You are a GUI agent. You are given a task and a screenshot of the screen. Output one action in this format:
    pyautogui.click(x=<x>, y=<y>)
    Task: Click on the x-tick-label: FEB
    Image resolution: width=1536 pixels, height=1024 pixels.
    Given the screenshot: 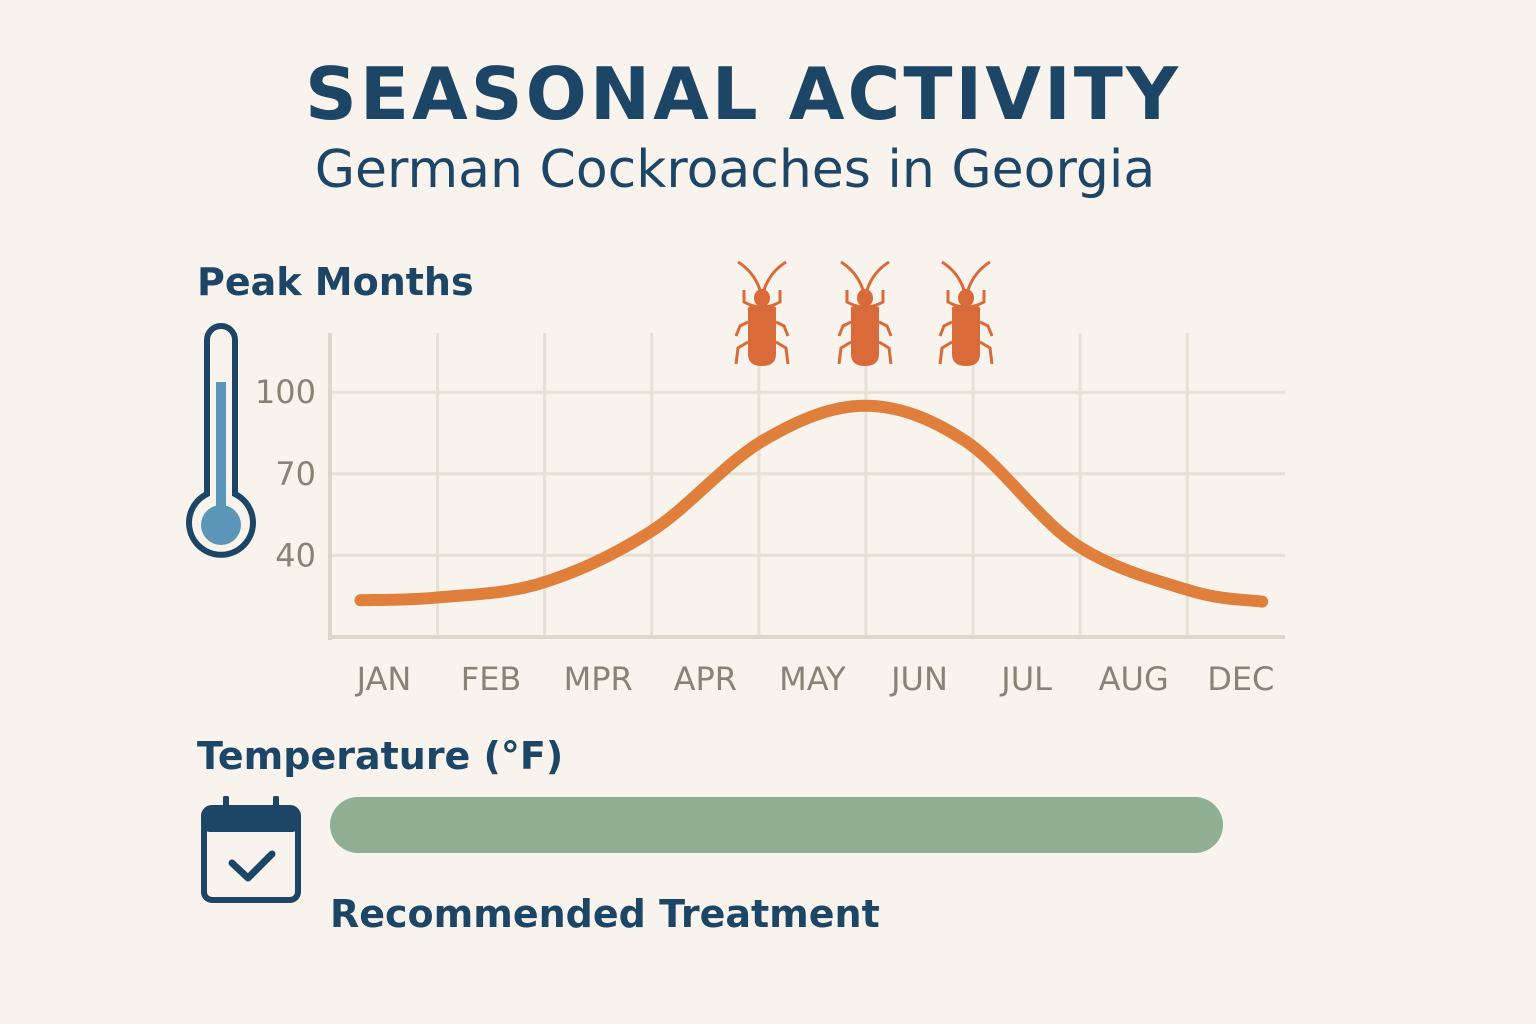 What is the action you would take?
    pyautogui.click(x=491, y=679)
    